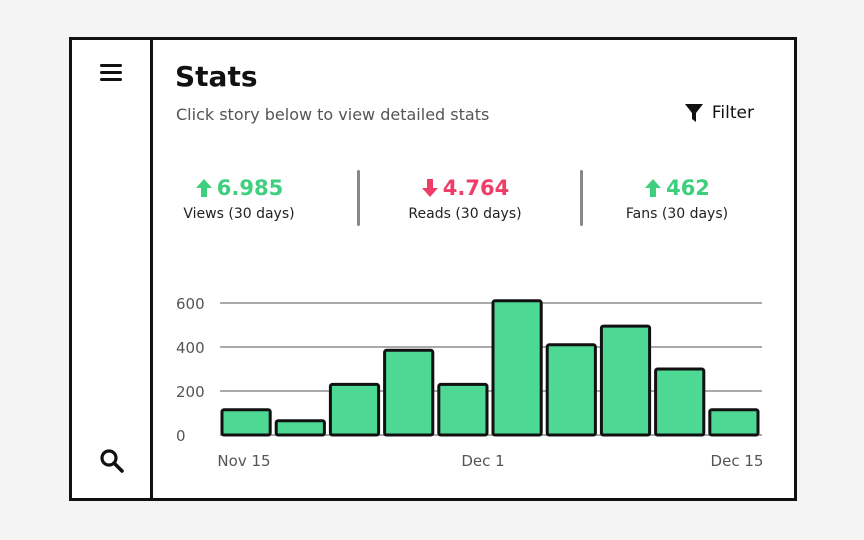  What do you see at coordinates (476, 188) in the screenshot?
I see `stat-reads-value: 4.764` at bounding box center [476, 188].